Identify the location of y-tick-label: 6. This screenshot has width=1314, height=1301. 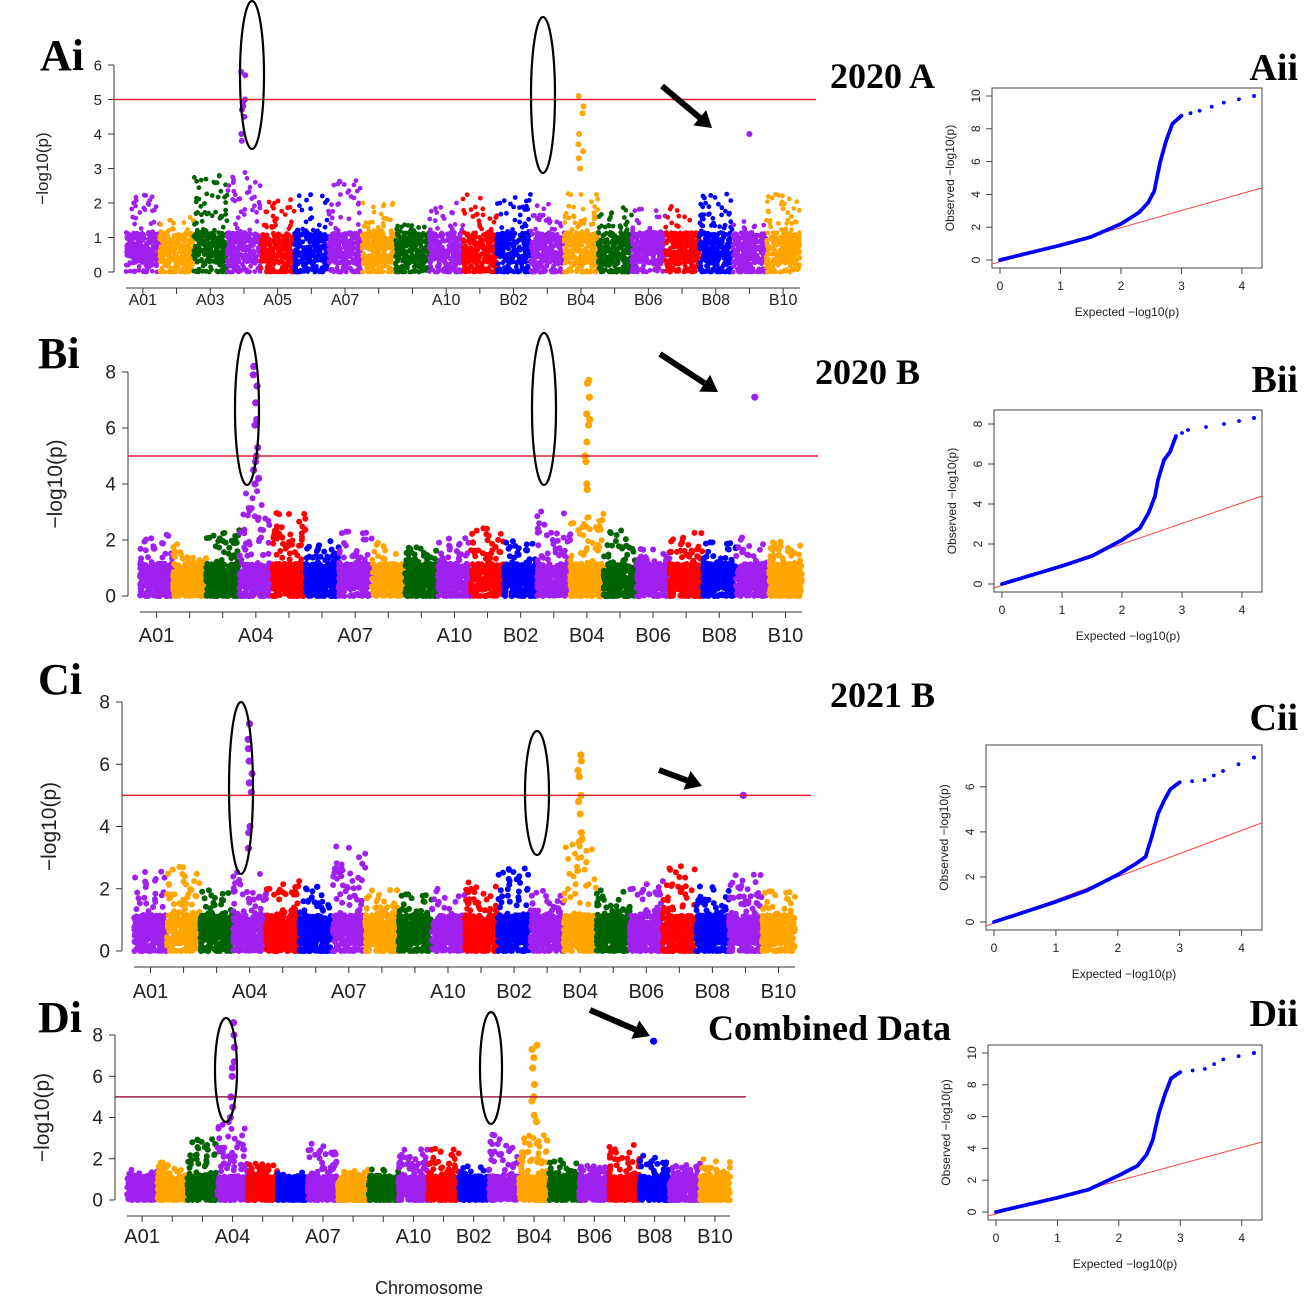
(98, 65).